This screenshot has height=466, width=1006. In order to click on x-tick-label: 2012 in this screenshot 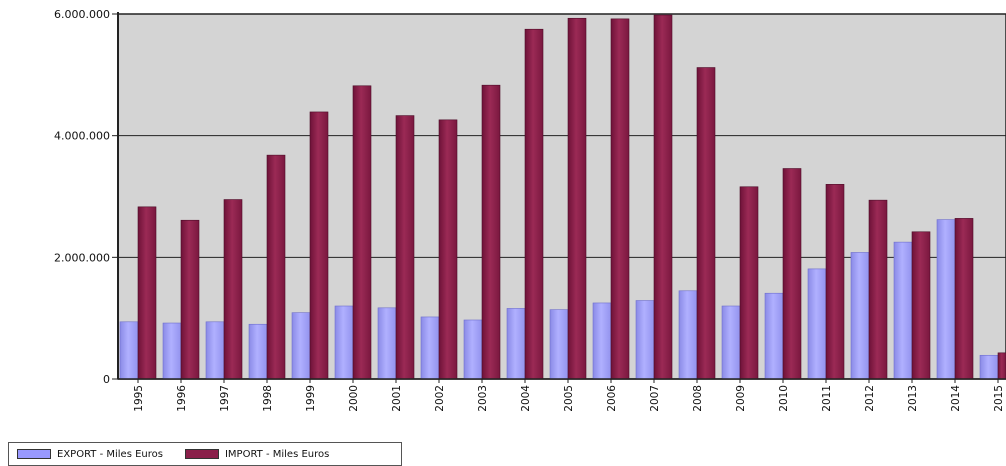, I will do `click(870, 398)`.